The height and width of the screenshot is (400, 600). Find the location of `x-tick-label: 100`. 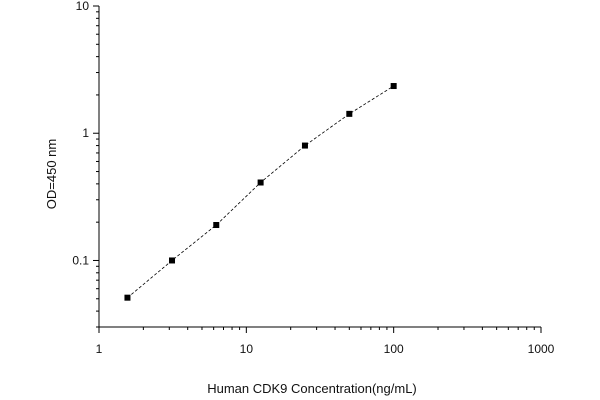

x-tick-label: 100 is located at coordinates (394, 349).